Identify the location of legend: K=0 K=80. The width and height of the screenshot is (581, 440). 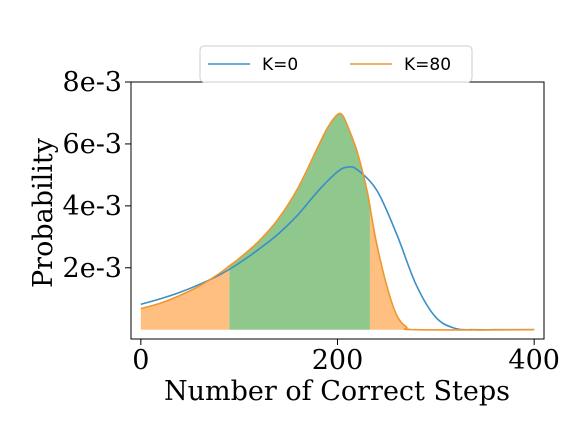
(336, 64).